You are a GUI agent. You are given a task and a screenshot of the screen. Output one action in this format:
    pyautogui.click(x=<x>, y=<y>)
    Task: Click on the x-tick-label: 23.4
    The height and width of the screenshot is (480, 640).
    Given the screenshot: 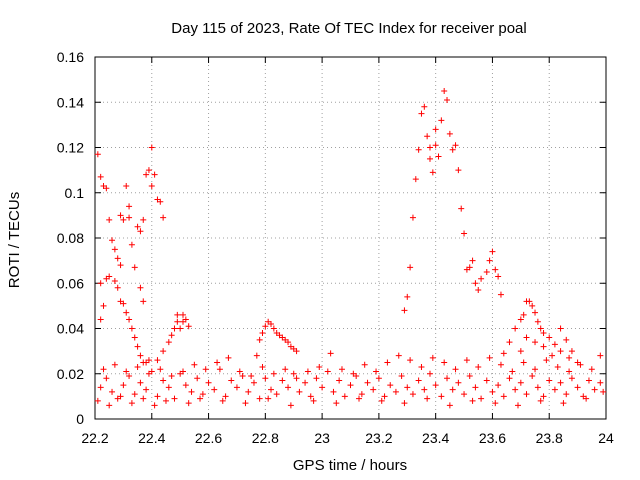 What is the action you would take?
    pyautogui.click(x=435, y=438)
    